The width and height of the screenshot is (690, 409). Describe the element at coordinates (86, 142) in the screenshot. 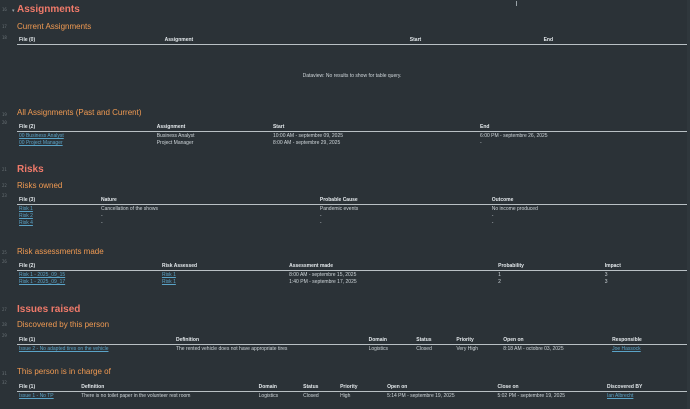

I see `table-cell: 00 Project Manager` at that location.